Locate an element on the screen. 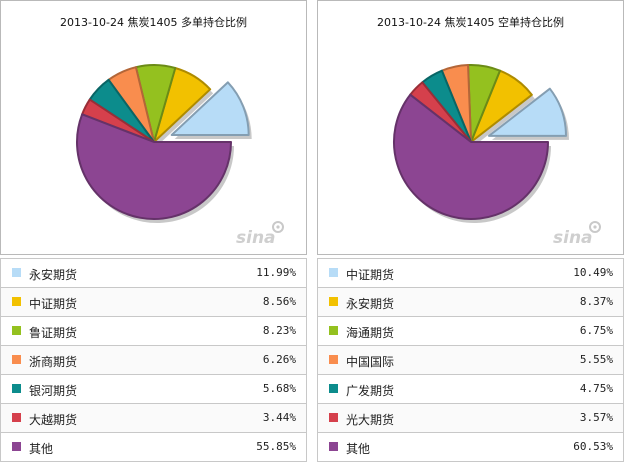  legend-label: 鲁证期货 is located at coordinates (53, 333).